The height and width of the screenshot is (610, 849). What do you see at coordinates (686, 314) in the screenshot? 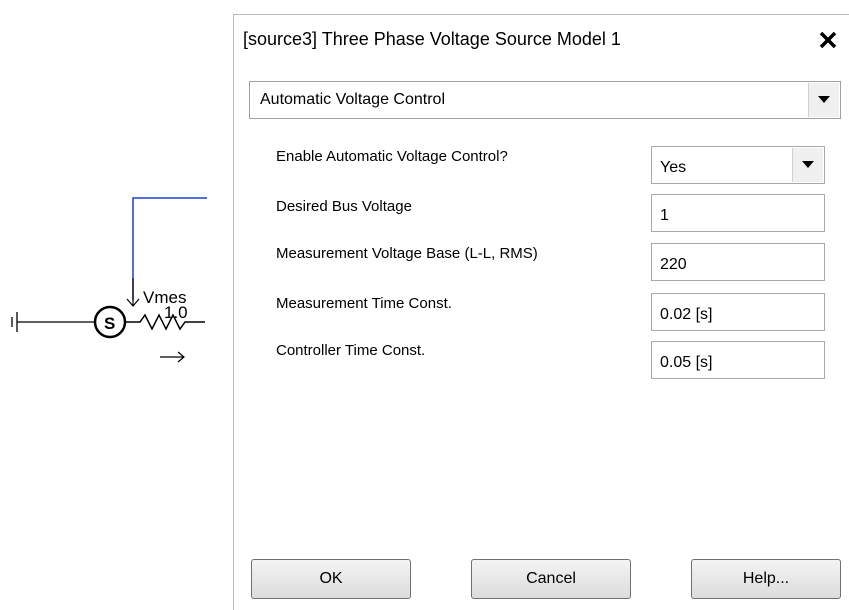
I see `field-value: 0.02 [s]` at bounding box center [686, 314].